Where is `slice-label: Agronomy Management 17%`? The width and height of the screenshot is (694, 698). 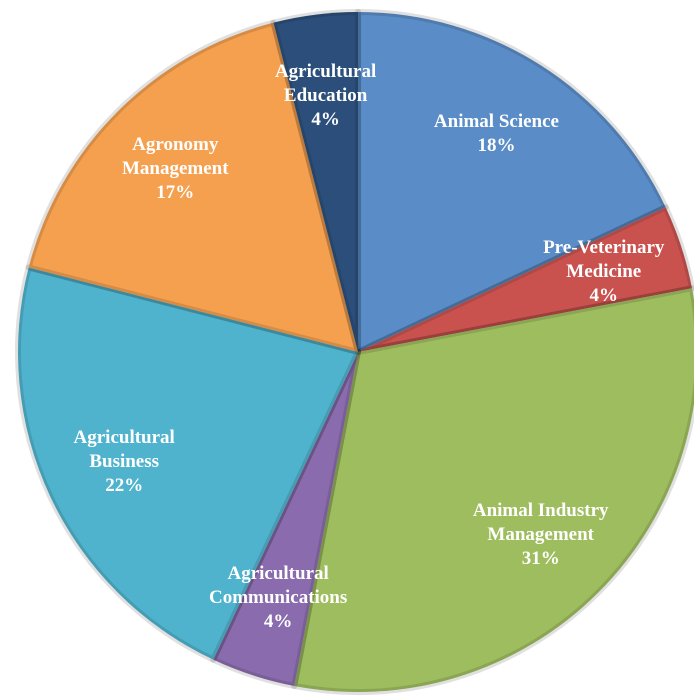 slice-label: Agronomy Management 17% is located at coordinates (175, 169).